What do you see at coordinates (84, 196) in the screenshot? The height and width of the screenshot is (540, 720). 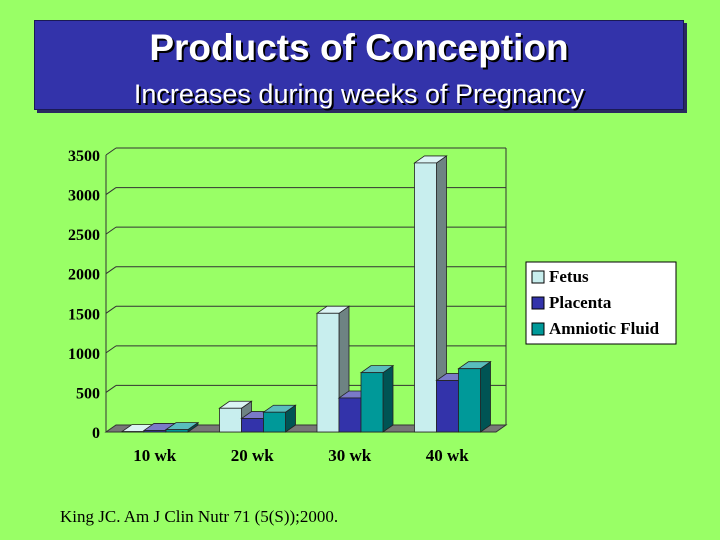 I see `y-tick-label: 3000` at bounding box center [84, 196].